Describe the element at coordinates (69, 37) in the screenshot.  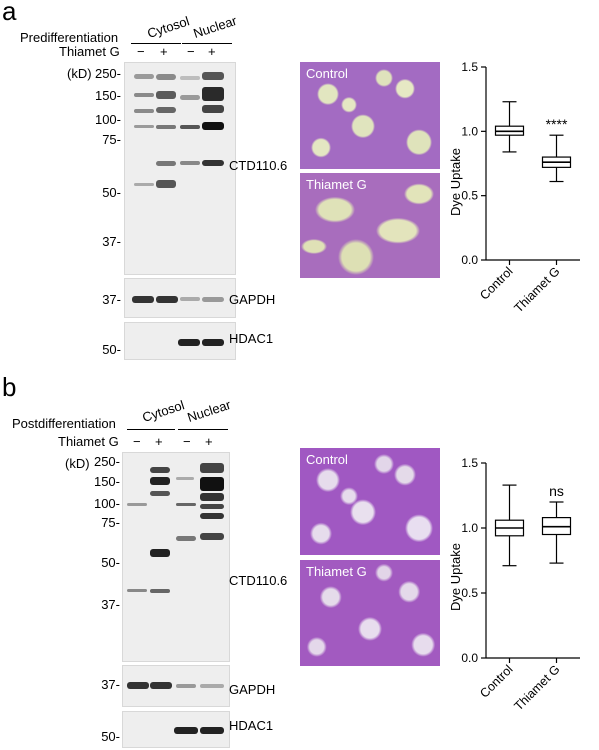
I see `condition-label: Predifferentiation` at that location.